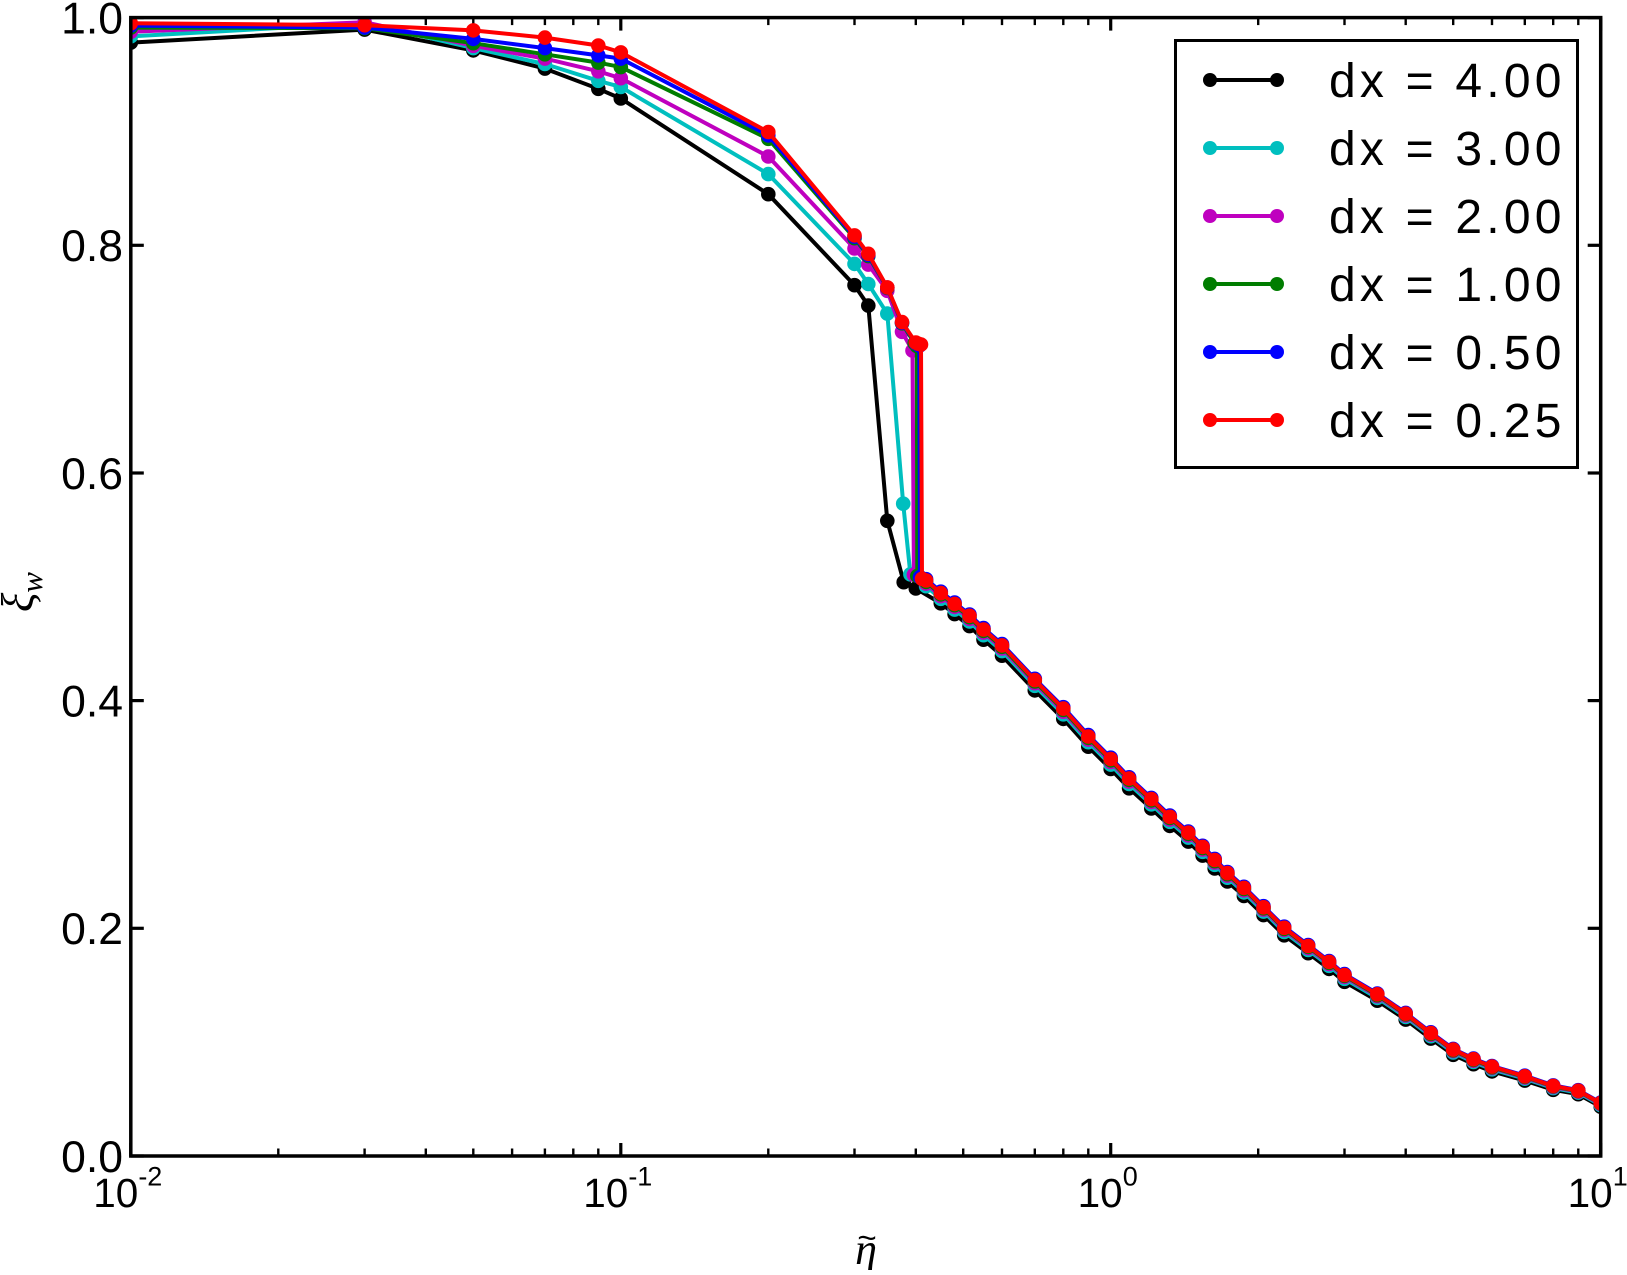 This screenshot has width=1627, height=1275. Describe the element at coordinates (92, 701) in the screenshot. I see `svg-text: 0.4` at that location.